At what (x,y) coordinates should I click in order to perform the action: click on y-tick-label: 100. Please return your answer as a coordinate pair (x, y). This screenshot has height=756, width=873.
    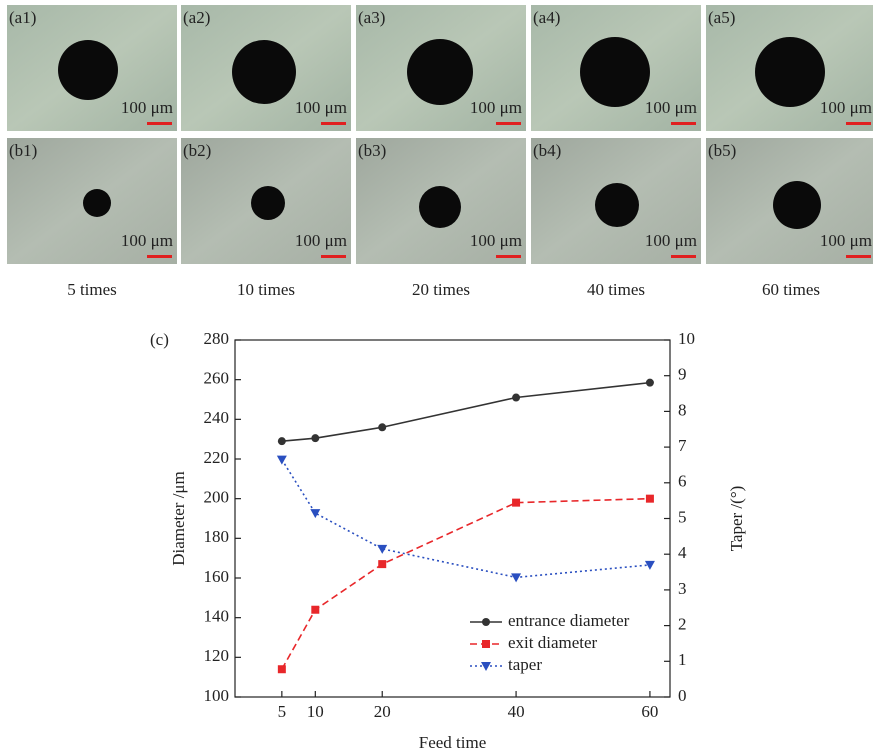
    Looking at the image, I should click on (217, 695).